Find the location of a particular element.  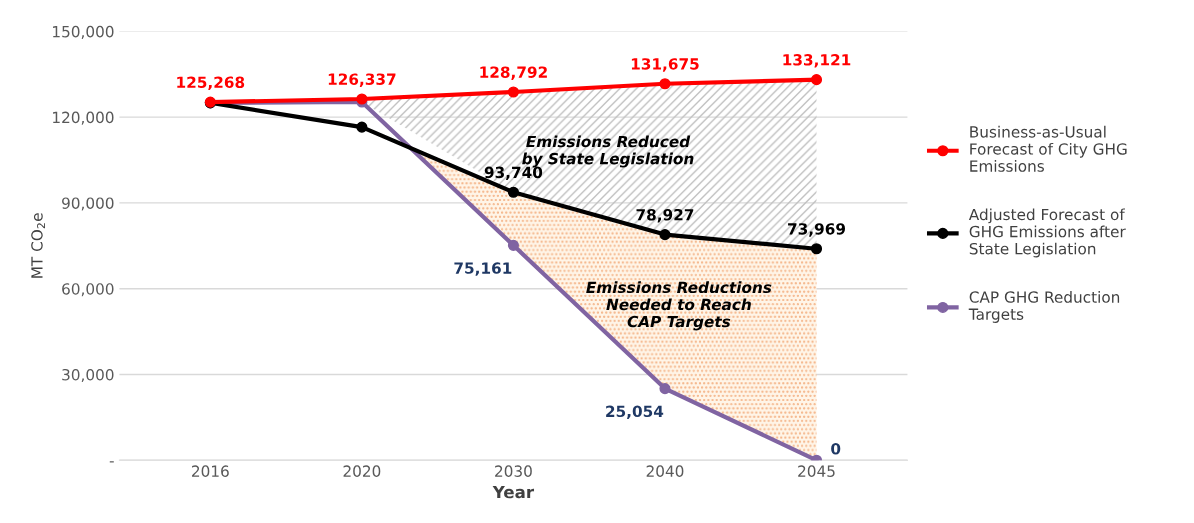

x-axis-title: Year is located at coordinates (513, 492).